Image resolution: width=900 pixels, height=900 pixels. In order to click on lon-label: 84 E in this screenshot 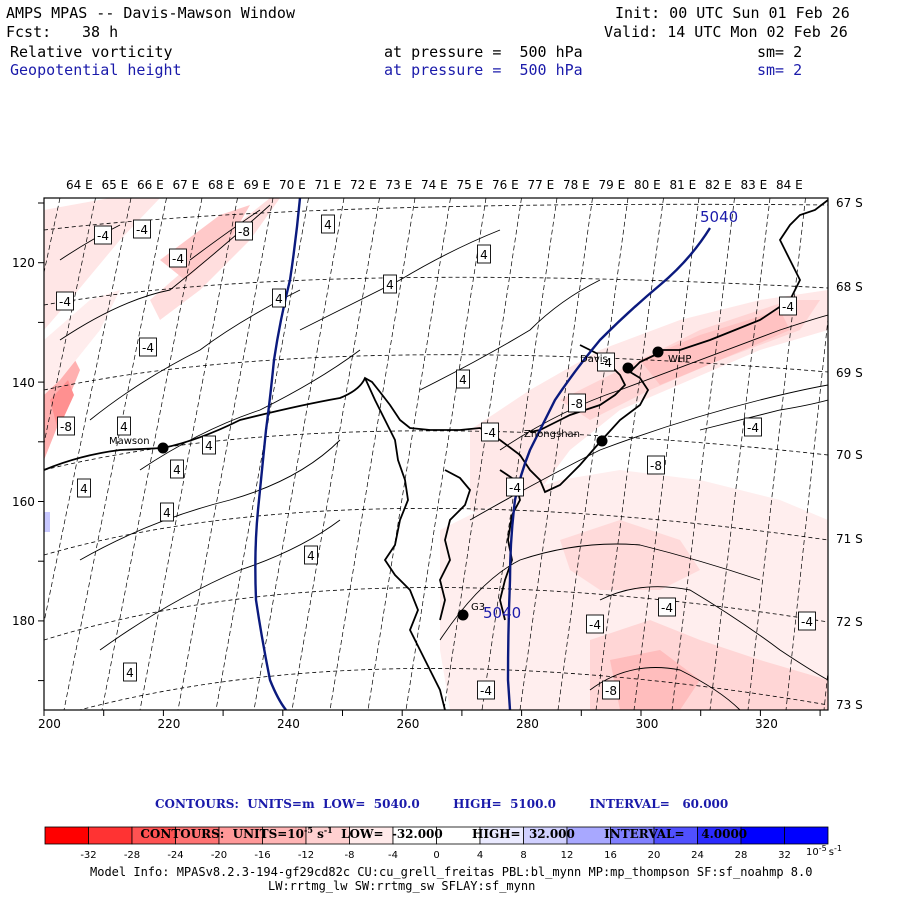, I will do `click(789, 185)`.